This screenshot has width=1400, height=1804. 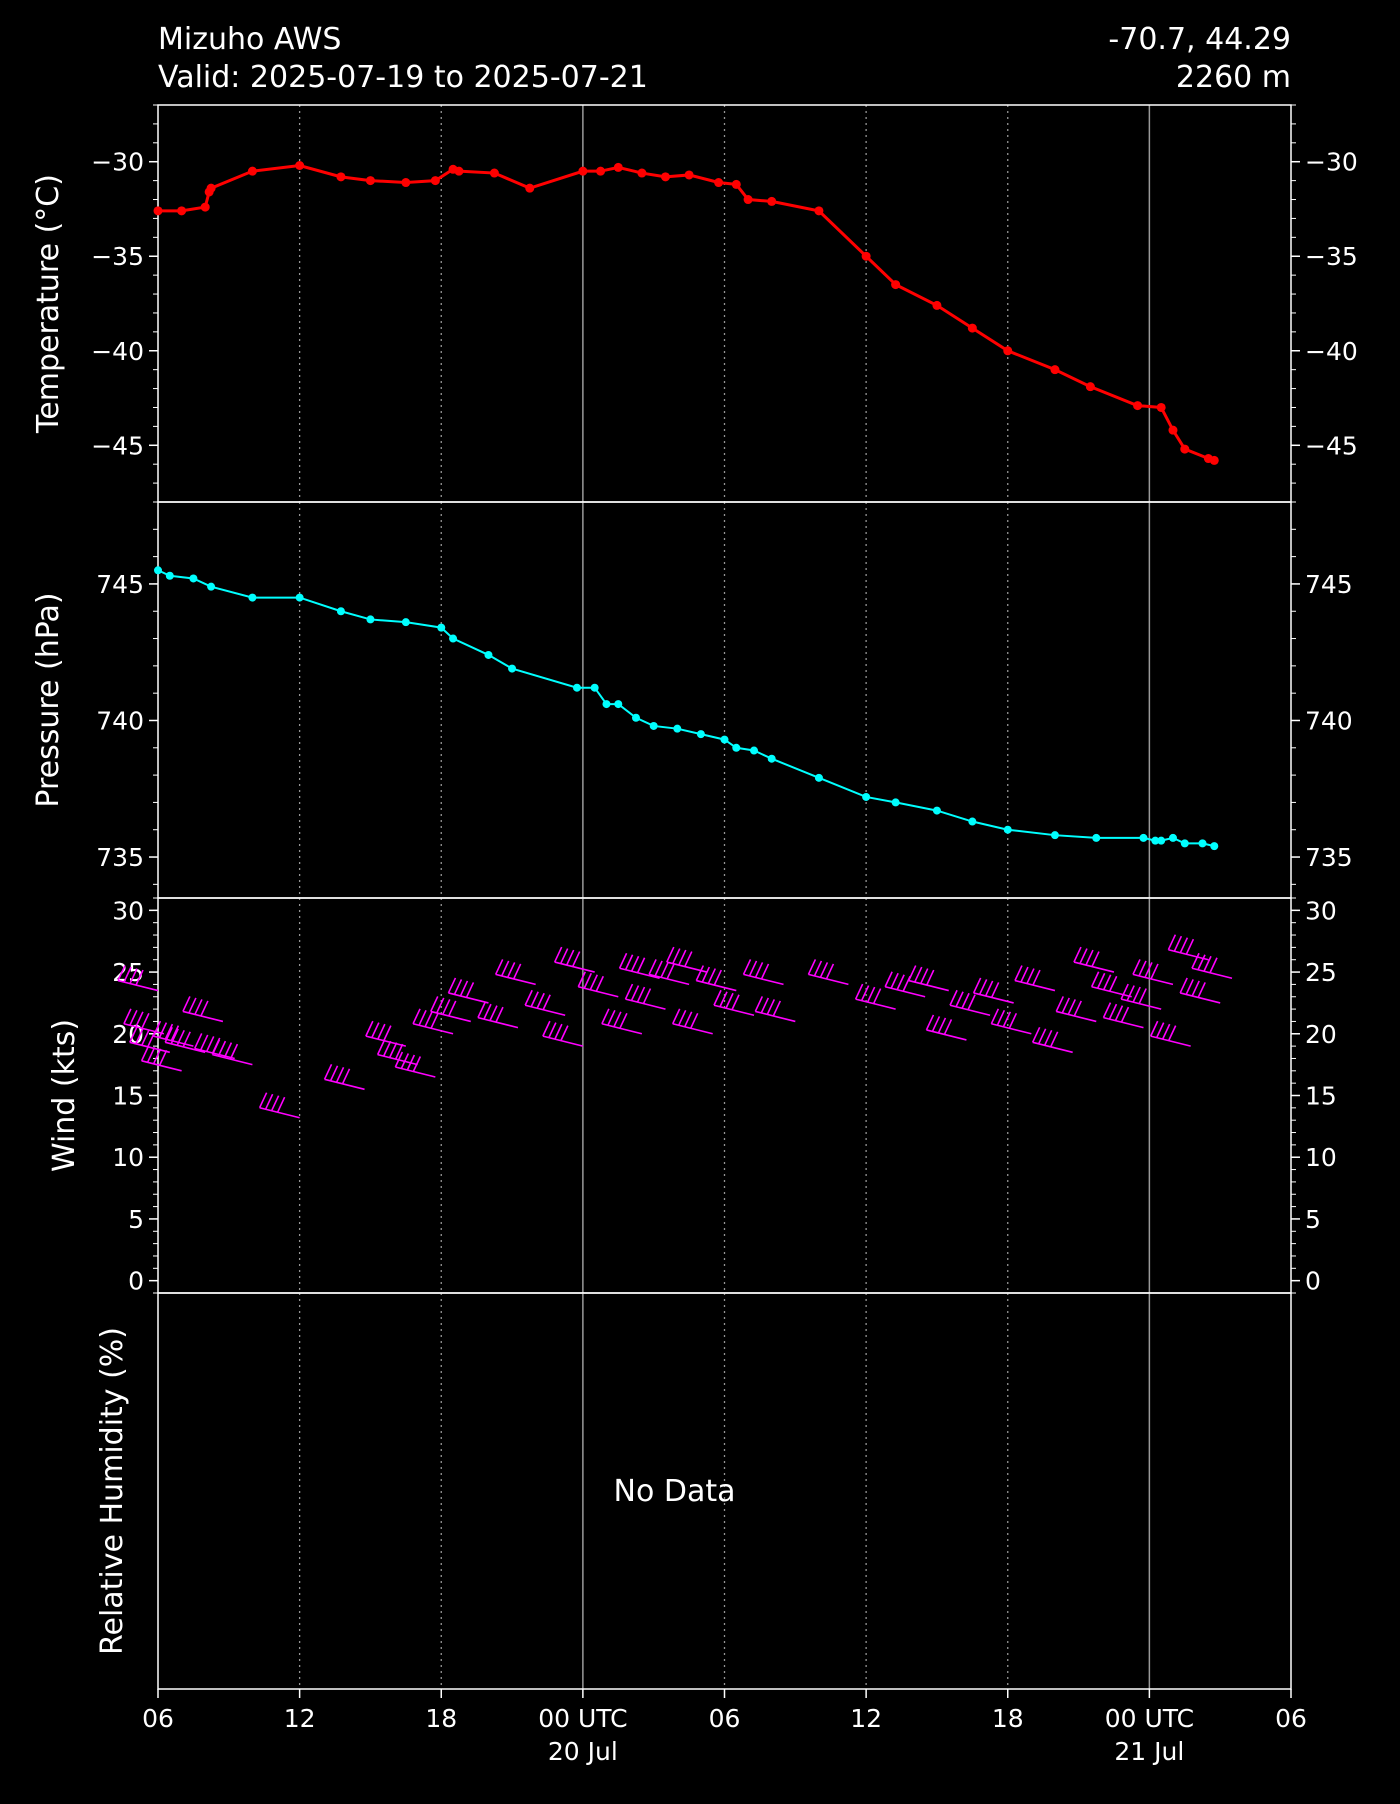 What do you see at coordinates (64, 1095) in the screenshot?
I see `y-axis-label: Wind (kts)` at bounding box center [64, 1095].